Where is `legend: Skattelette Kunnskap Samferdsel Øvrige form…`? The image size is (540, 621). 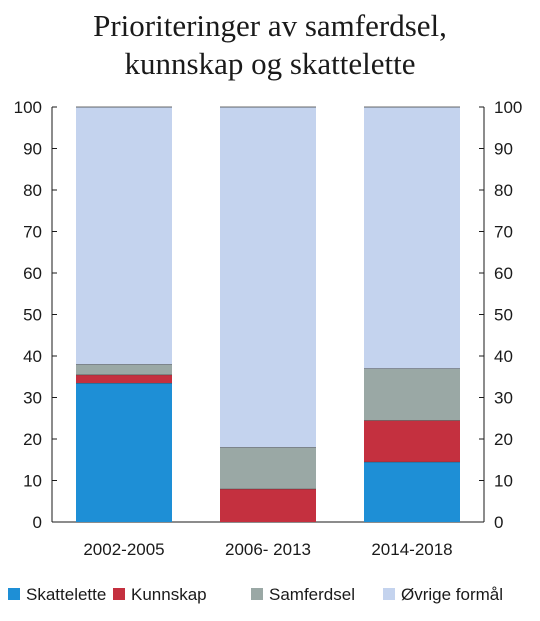 legend: Skattelette Kunnskap Samferdsel Øvrige form… is located at coordinates (255, 594).